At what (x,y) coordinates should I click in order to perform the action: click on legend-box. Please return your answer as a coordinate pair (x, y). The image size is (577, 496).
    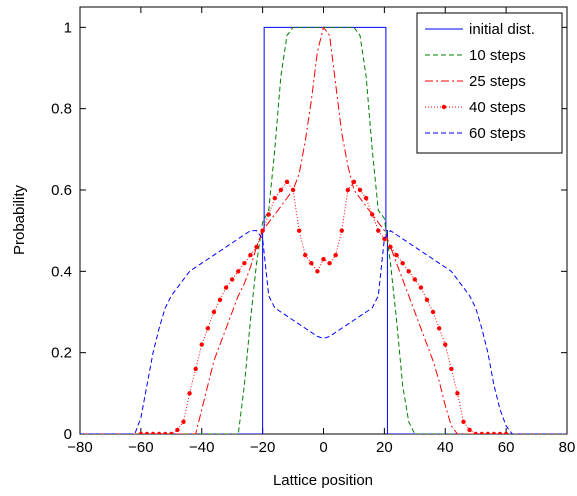
    Looking at the image, I should click on (489, 83).